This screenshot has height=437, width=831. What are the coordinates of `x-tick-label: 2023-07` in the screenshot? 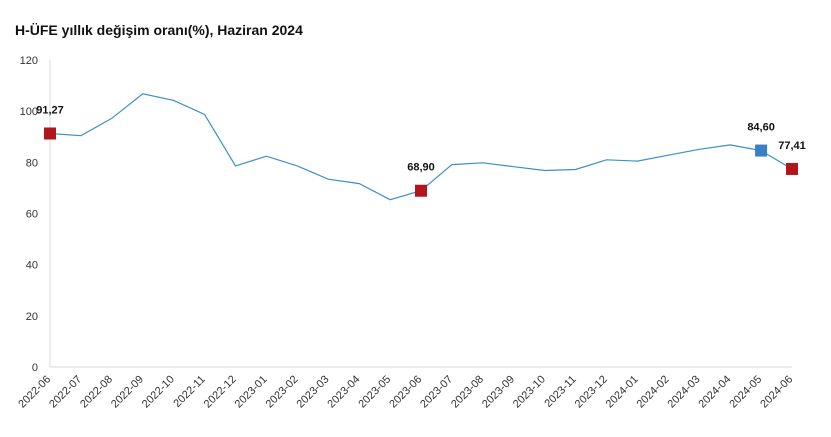 It's located at (436, 391).